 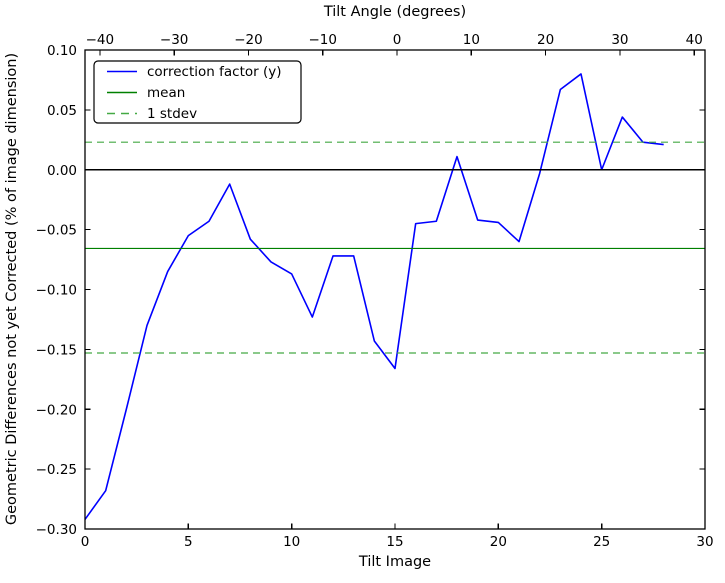 What do you see at coordinates (601, 542) in the screenshot?
I see `x-tick-label: 25` at bounding box center [601, 542].